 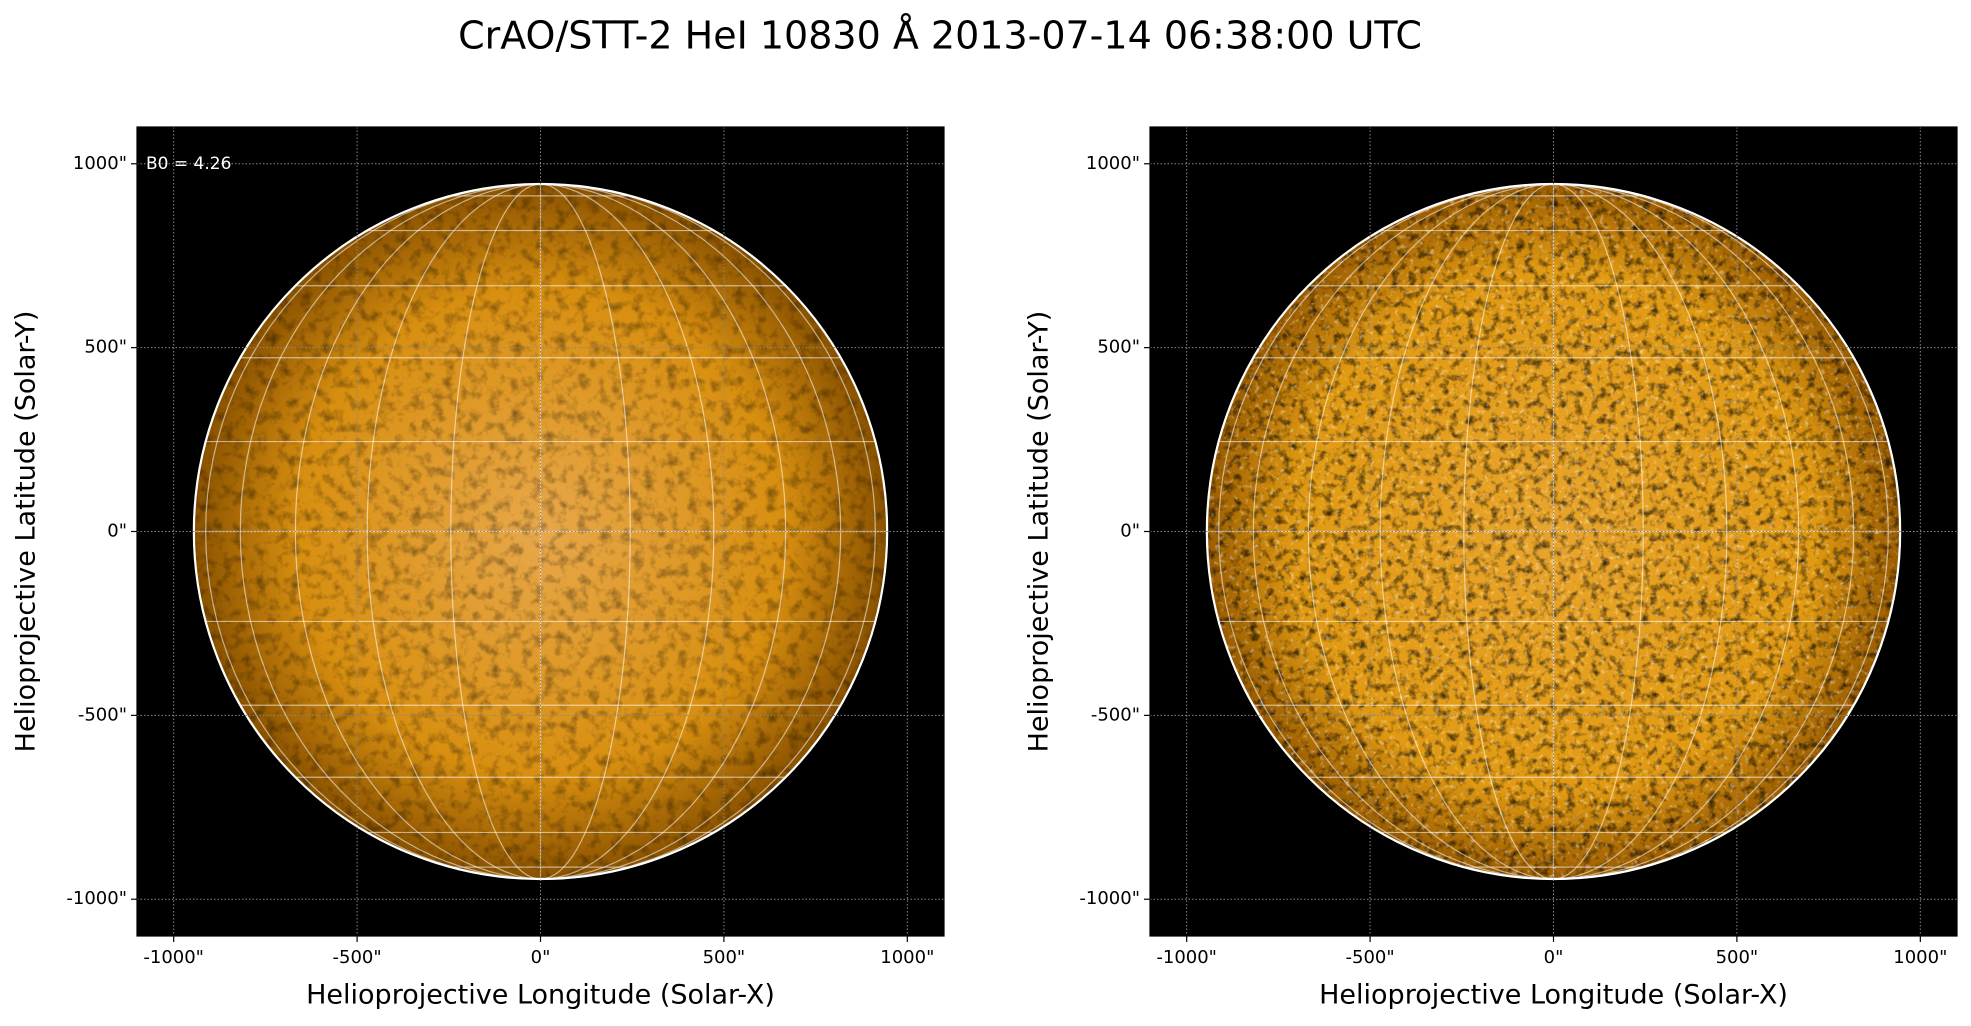 What do you see at coordinates (188, 164) in the screenshot?
I see `annotation: B0 = 4.26` at bounding box center [188, 164].